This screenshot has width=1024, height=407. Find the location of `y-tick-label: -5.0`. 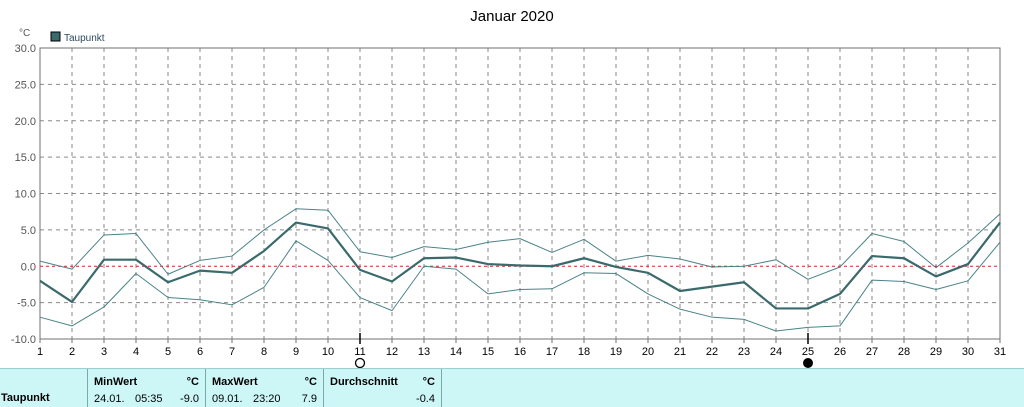

y-tick-label: -5.0 is located at coordinates (26, 304).